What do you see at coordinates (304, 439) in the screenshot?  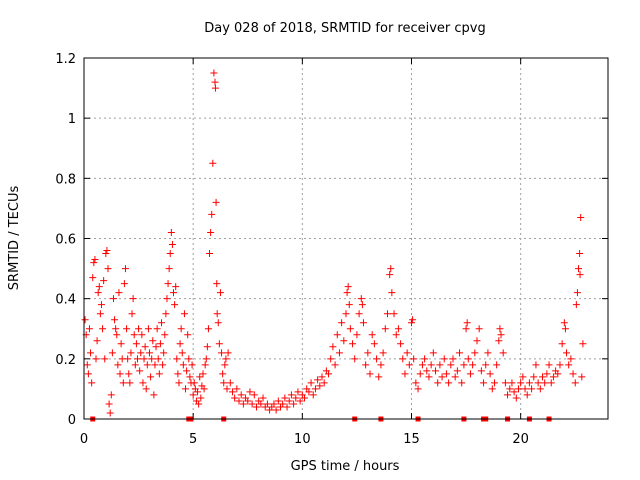 I see `x-tick-labels: 0 5 10 15 20` at bounding box center [304, 439].